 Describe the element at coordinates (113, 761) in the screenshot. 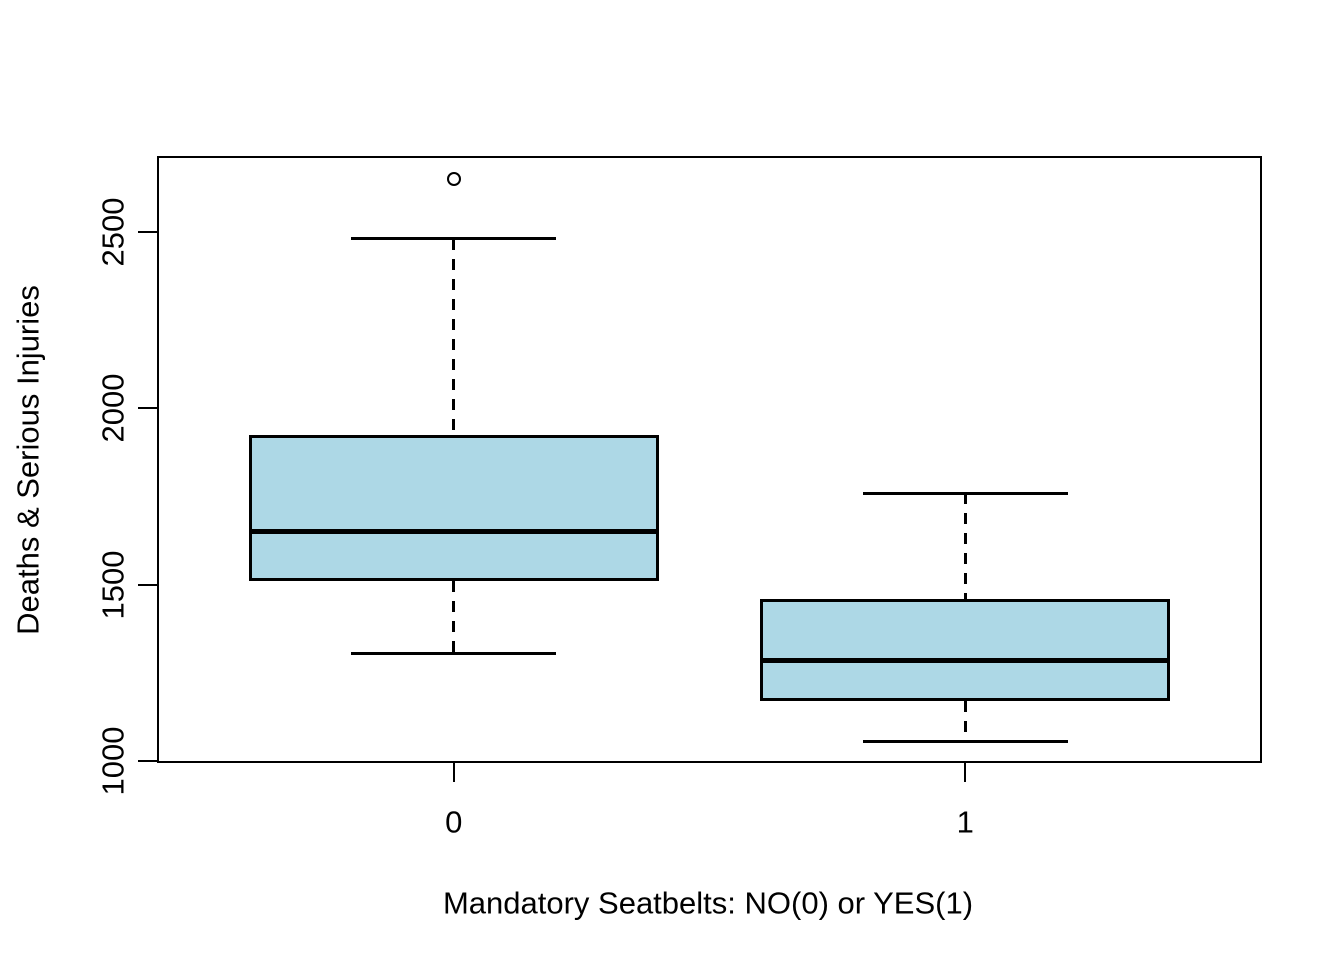

I see `y-axis-tick-label: 1000` at that location.